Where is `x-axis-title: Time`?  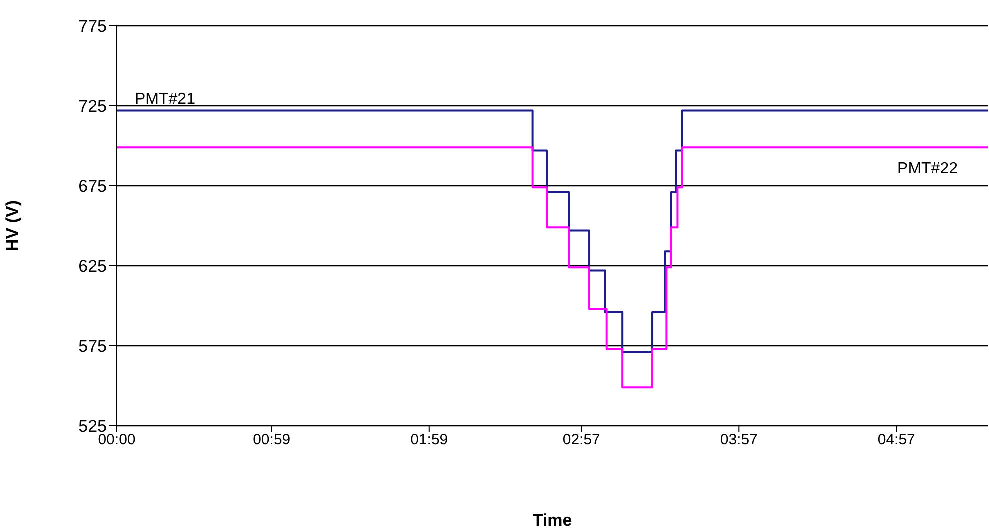
x-axis-title: Time is located at coordinates (552, 519).